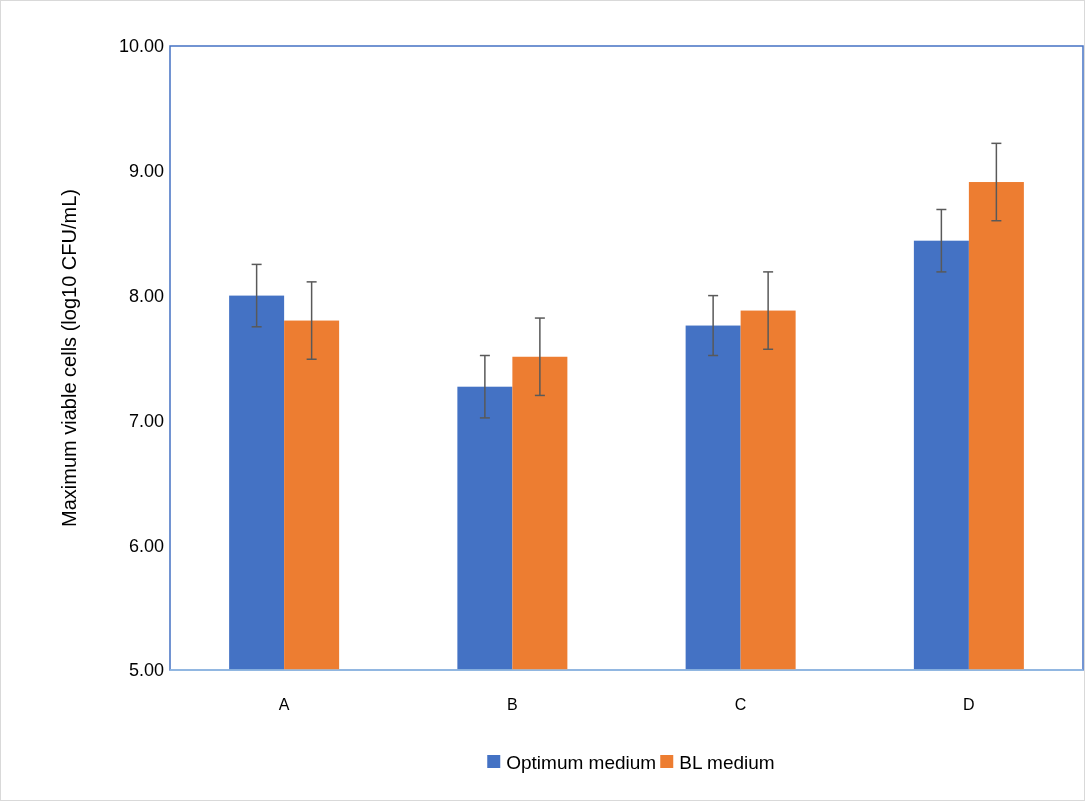  I want to click on y-tick-label: 10.00, so click(141, 46).